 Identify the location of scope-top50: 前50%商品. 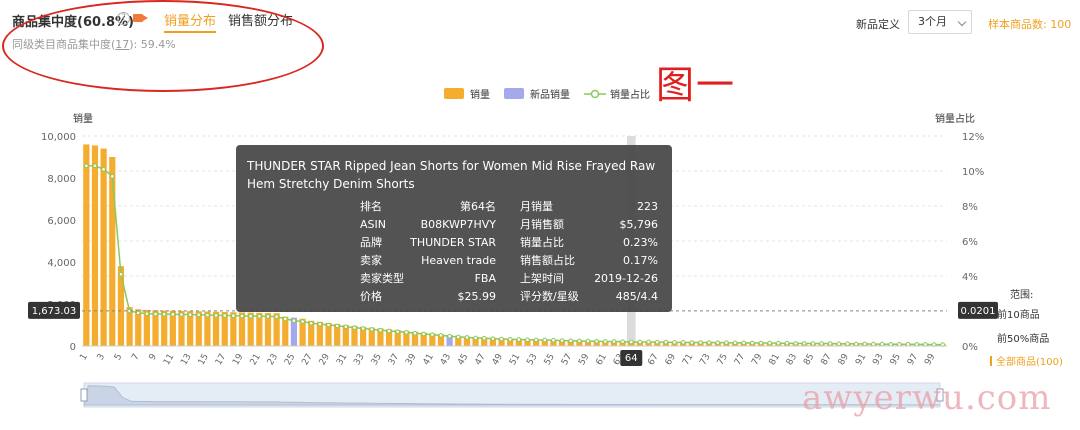
(1023, 339).